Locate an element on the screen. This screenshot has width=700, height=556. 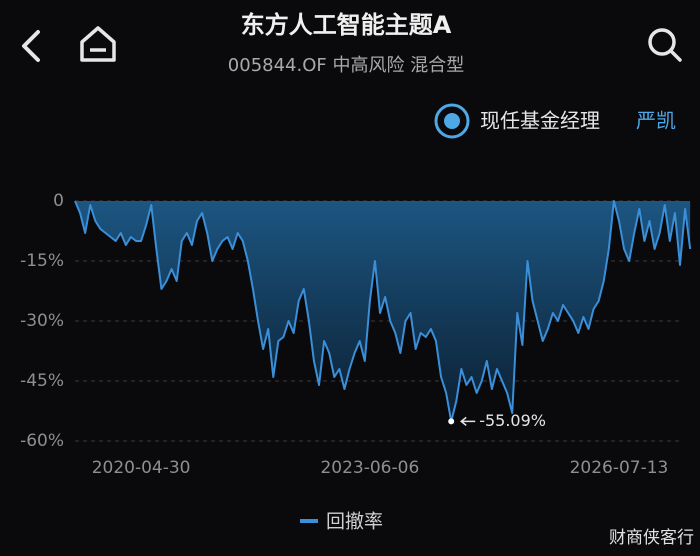
y-tick-label: -60% is located at coordinates (42, 441).